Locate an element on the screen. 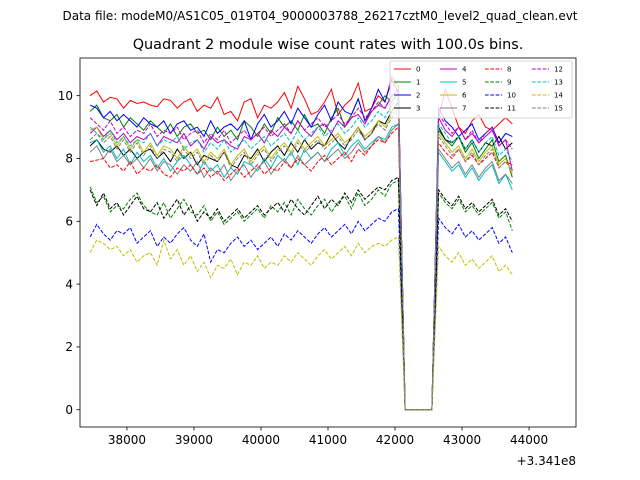  legend-label-2: 2 is located at coordinates (418, 96).